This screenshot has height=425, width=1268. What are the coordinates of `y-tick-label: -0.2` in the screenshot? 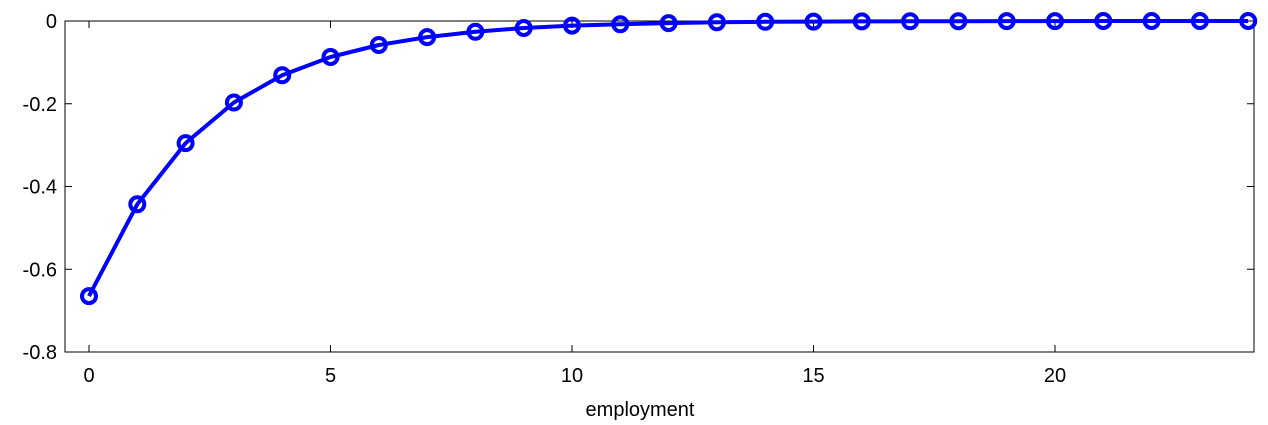 It's located at (40, 105).